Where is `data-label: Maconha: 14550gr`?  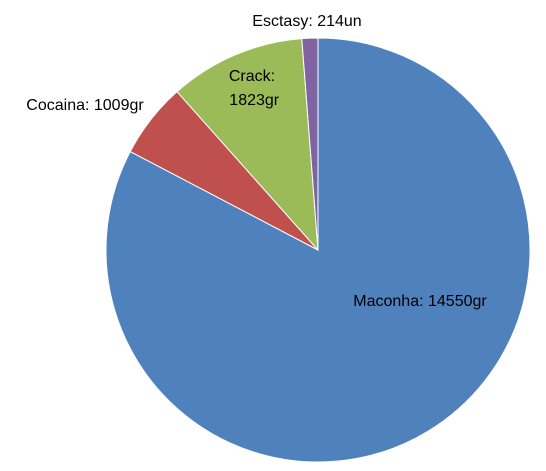
data-label: Maconha: 14550gr is located at coordinates (420, 301).